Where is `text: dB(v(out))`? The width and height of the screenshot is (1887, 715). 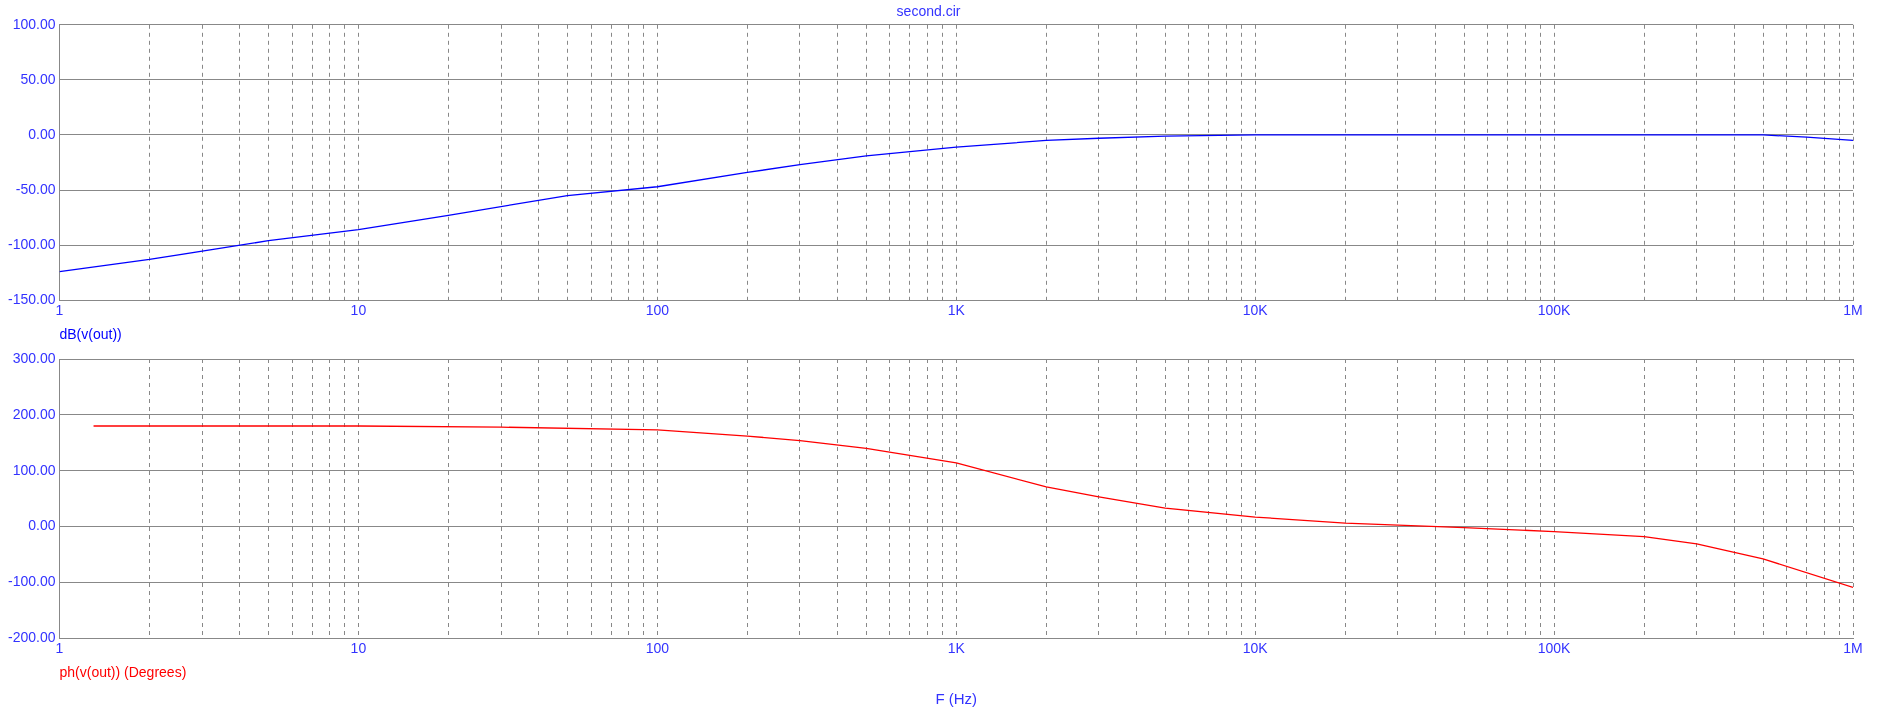 text: dB(v(out)) is located at coordinates (90, 334).